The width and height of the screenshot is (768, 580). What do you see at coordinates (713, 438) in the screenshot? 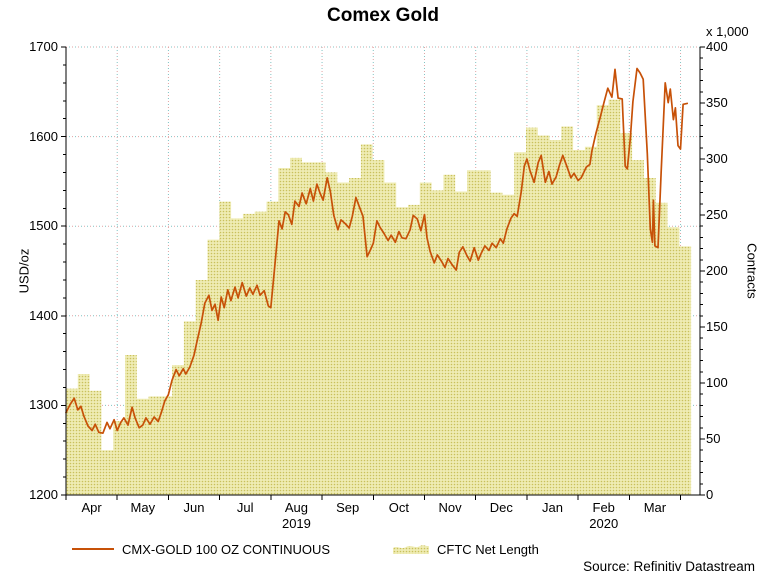
I see `right-axis-tick-label: 50` at bounding box center [713, 438].